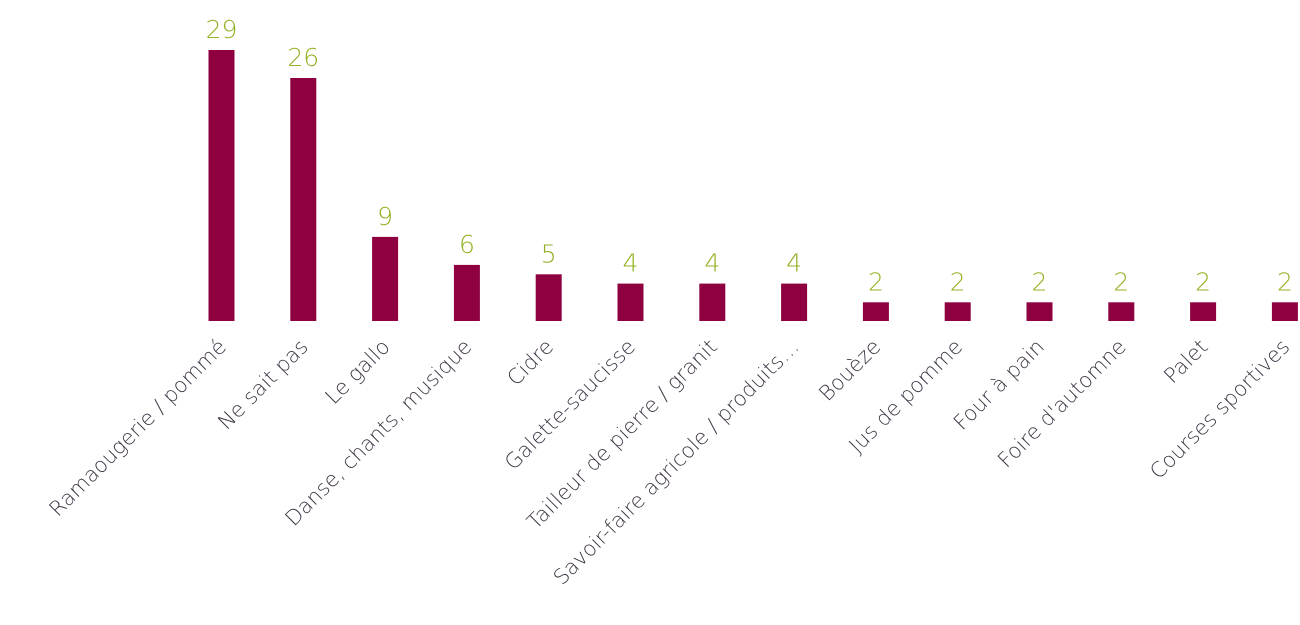  Describe the element at coordinates (1185, 361) in the screenshot. I see `category-label: Palet` at that location.